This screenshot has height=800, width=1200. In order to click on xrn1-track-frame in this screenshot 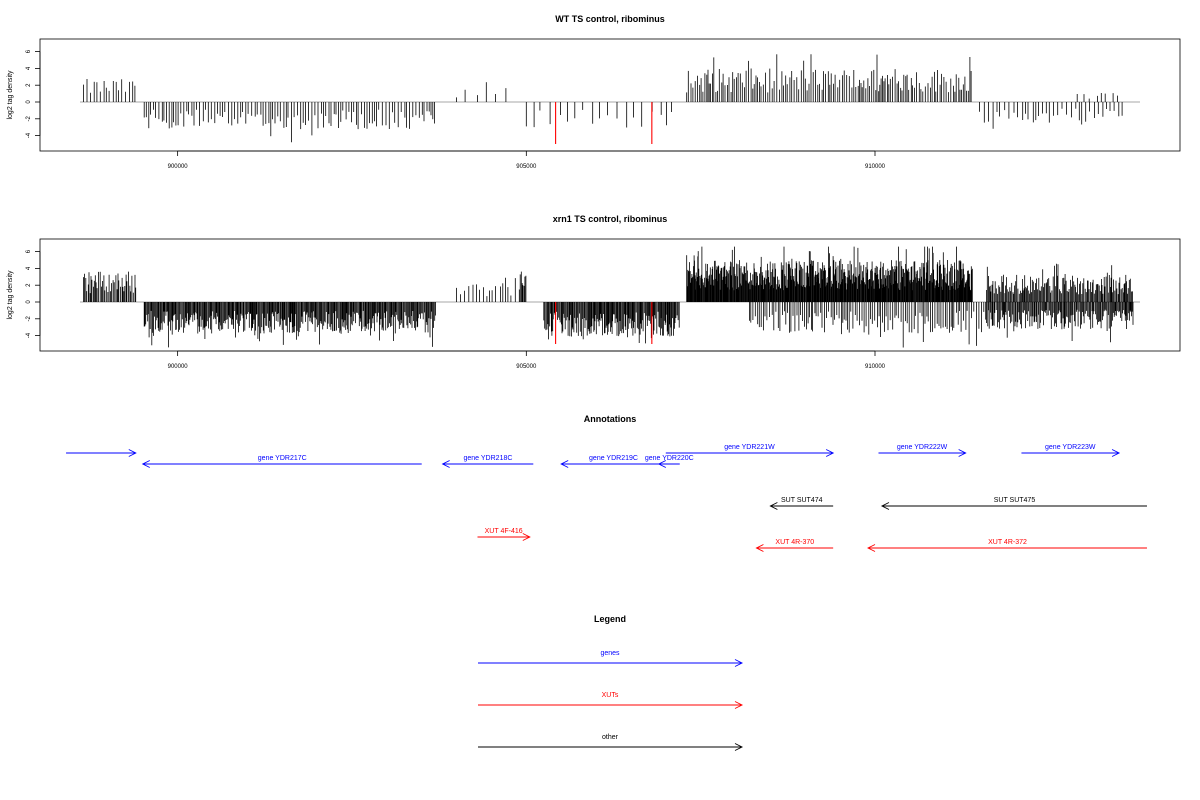, I will do `click(610, 295)`.